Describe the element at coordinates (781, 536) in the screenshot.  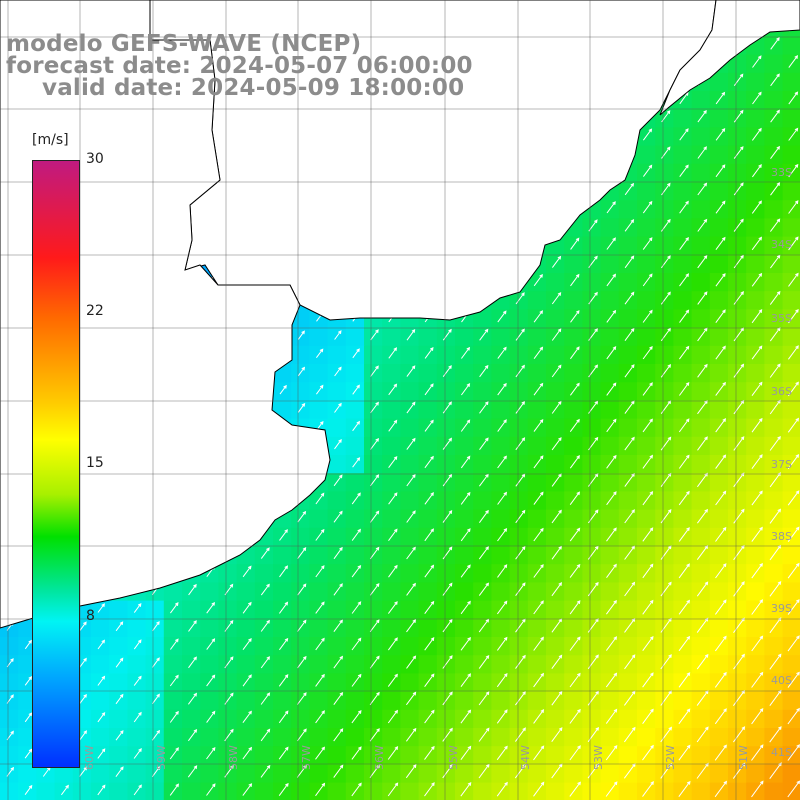
I see `lat-label-38s: 38S` at that location.